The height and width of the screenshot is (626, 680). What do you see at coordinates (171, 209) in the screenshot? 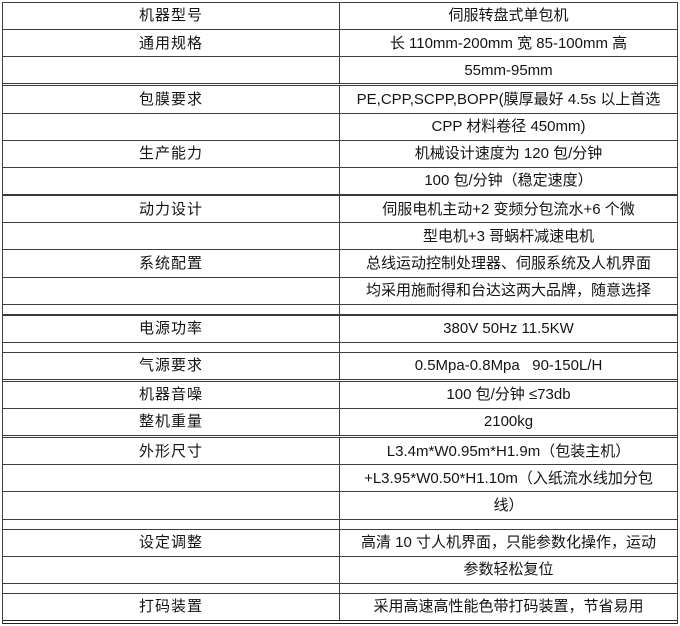
I see `spec-label-cell: 动力设计` at bounding box center [171, 209].